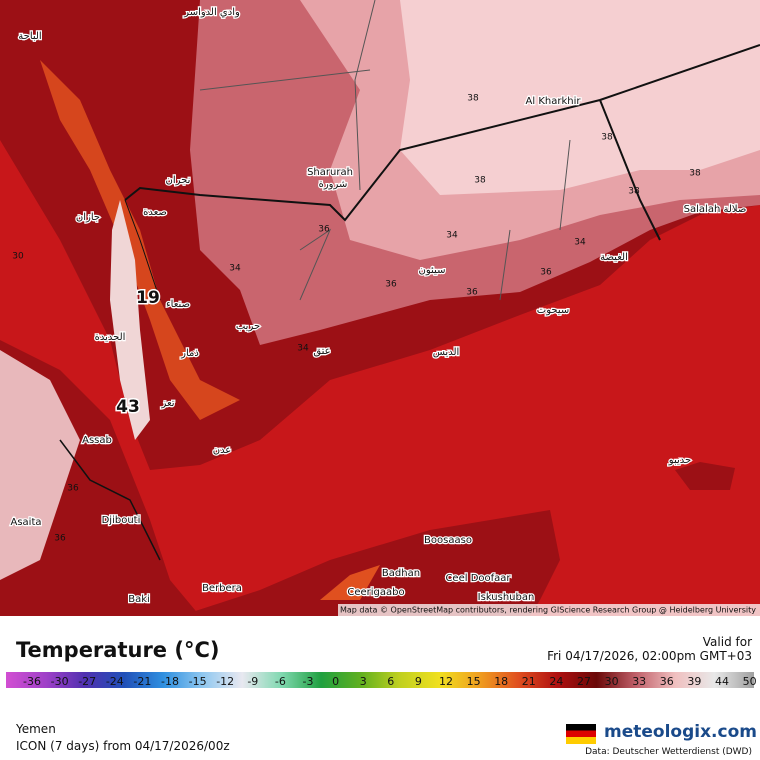  What do you see at coordinates (529, 681) in the screenshot?
I see `tick-label: 21` at bounding box center [529, 681].